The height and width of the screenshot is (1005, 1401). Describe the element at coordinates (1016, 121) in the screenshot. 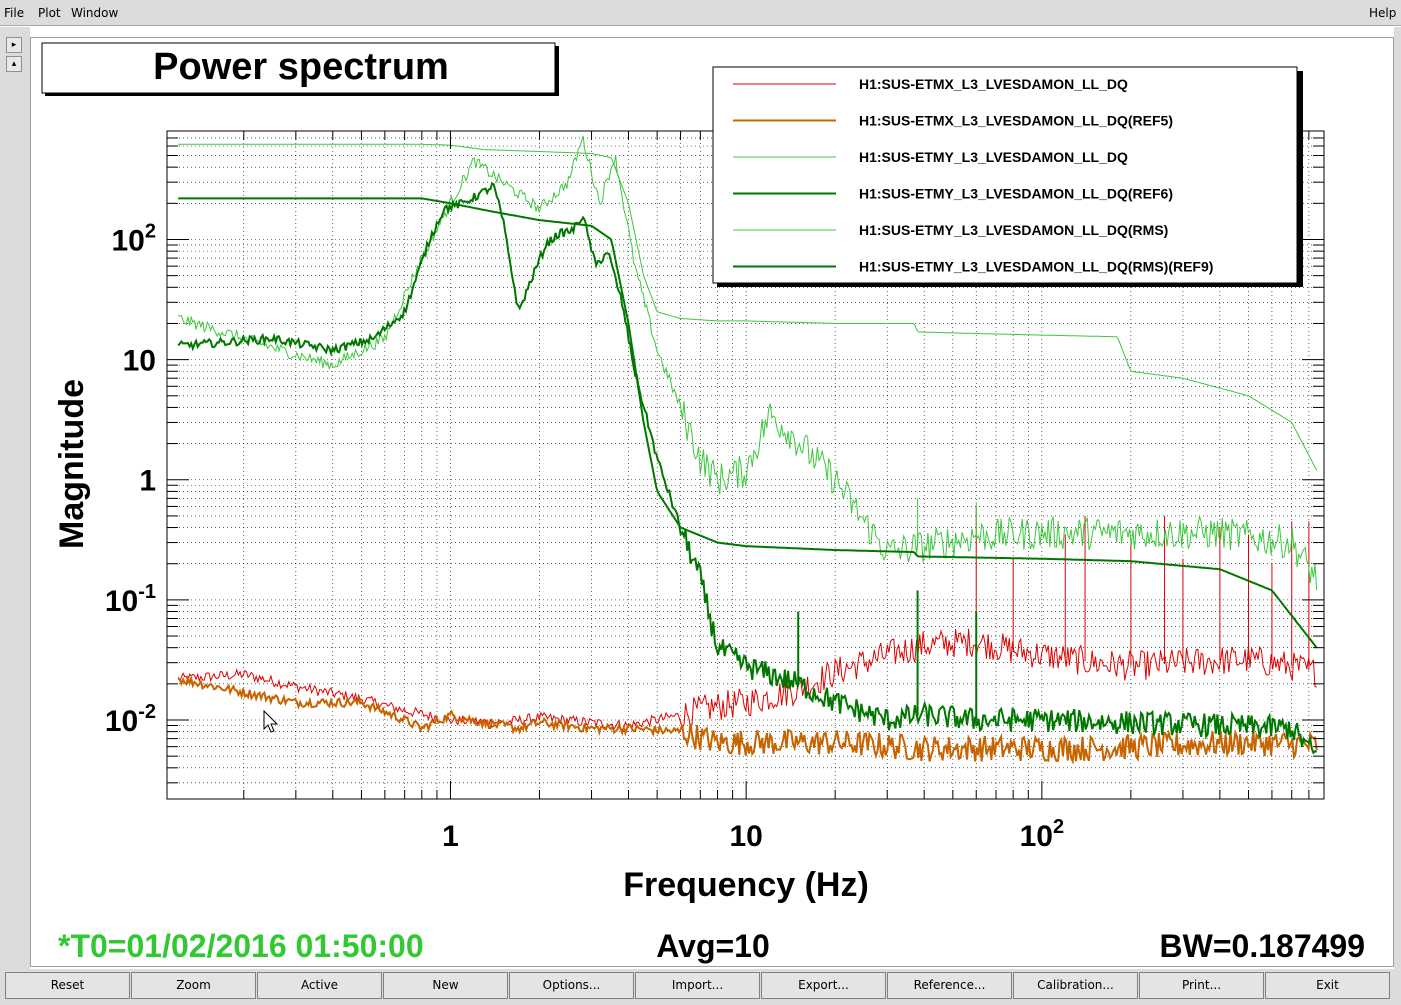

I see `legend-label: H1:SUS-ETMX_L3_LVESDAMON_LL_DQ(REF5)` at that location.